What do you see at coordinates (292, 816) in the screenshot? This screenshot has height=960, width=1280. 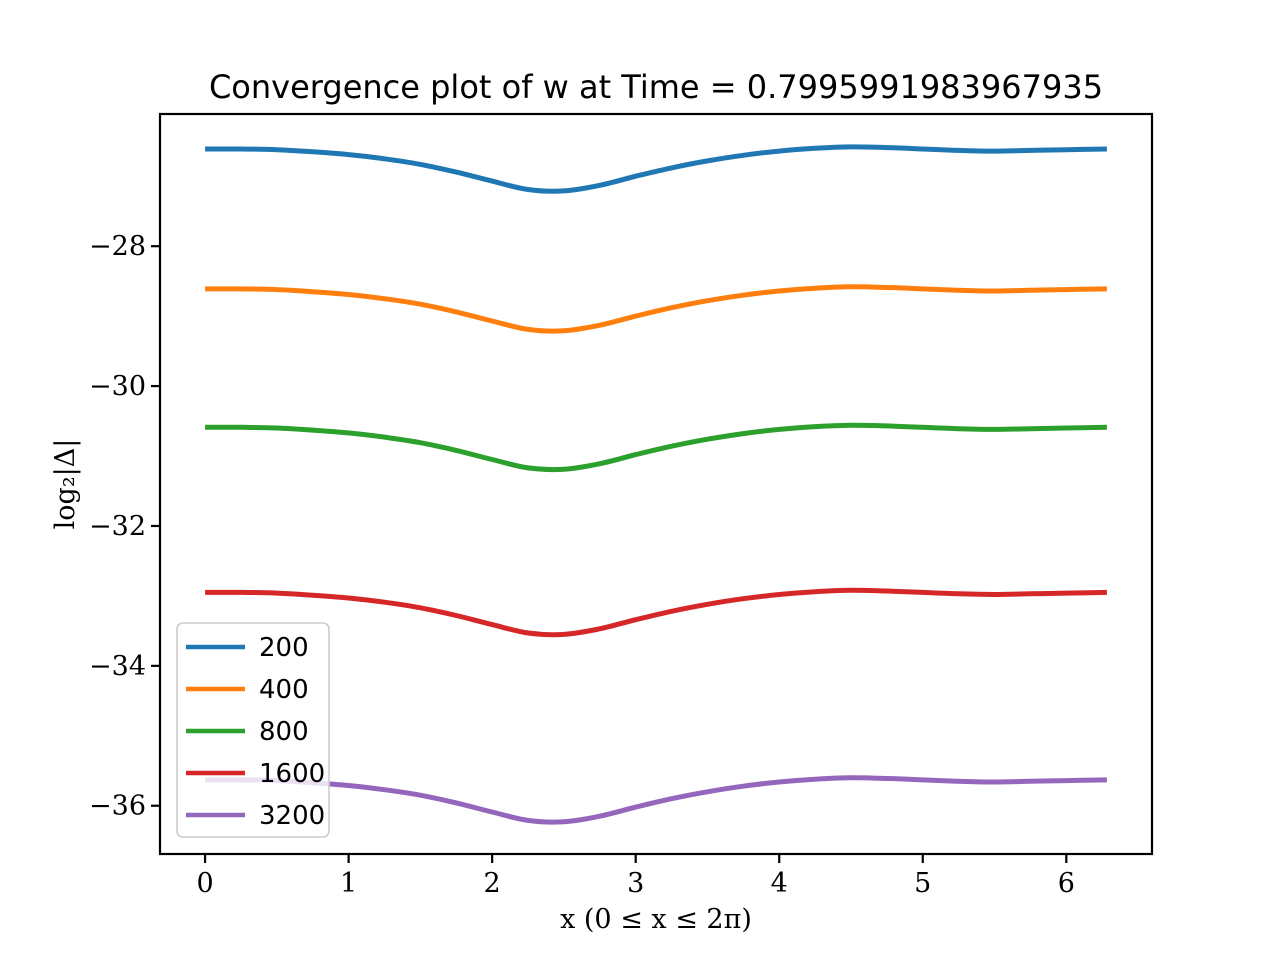 I see `legend-label-3200: 3200` at bounding box center [292, 816].